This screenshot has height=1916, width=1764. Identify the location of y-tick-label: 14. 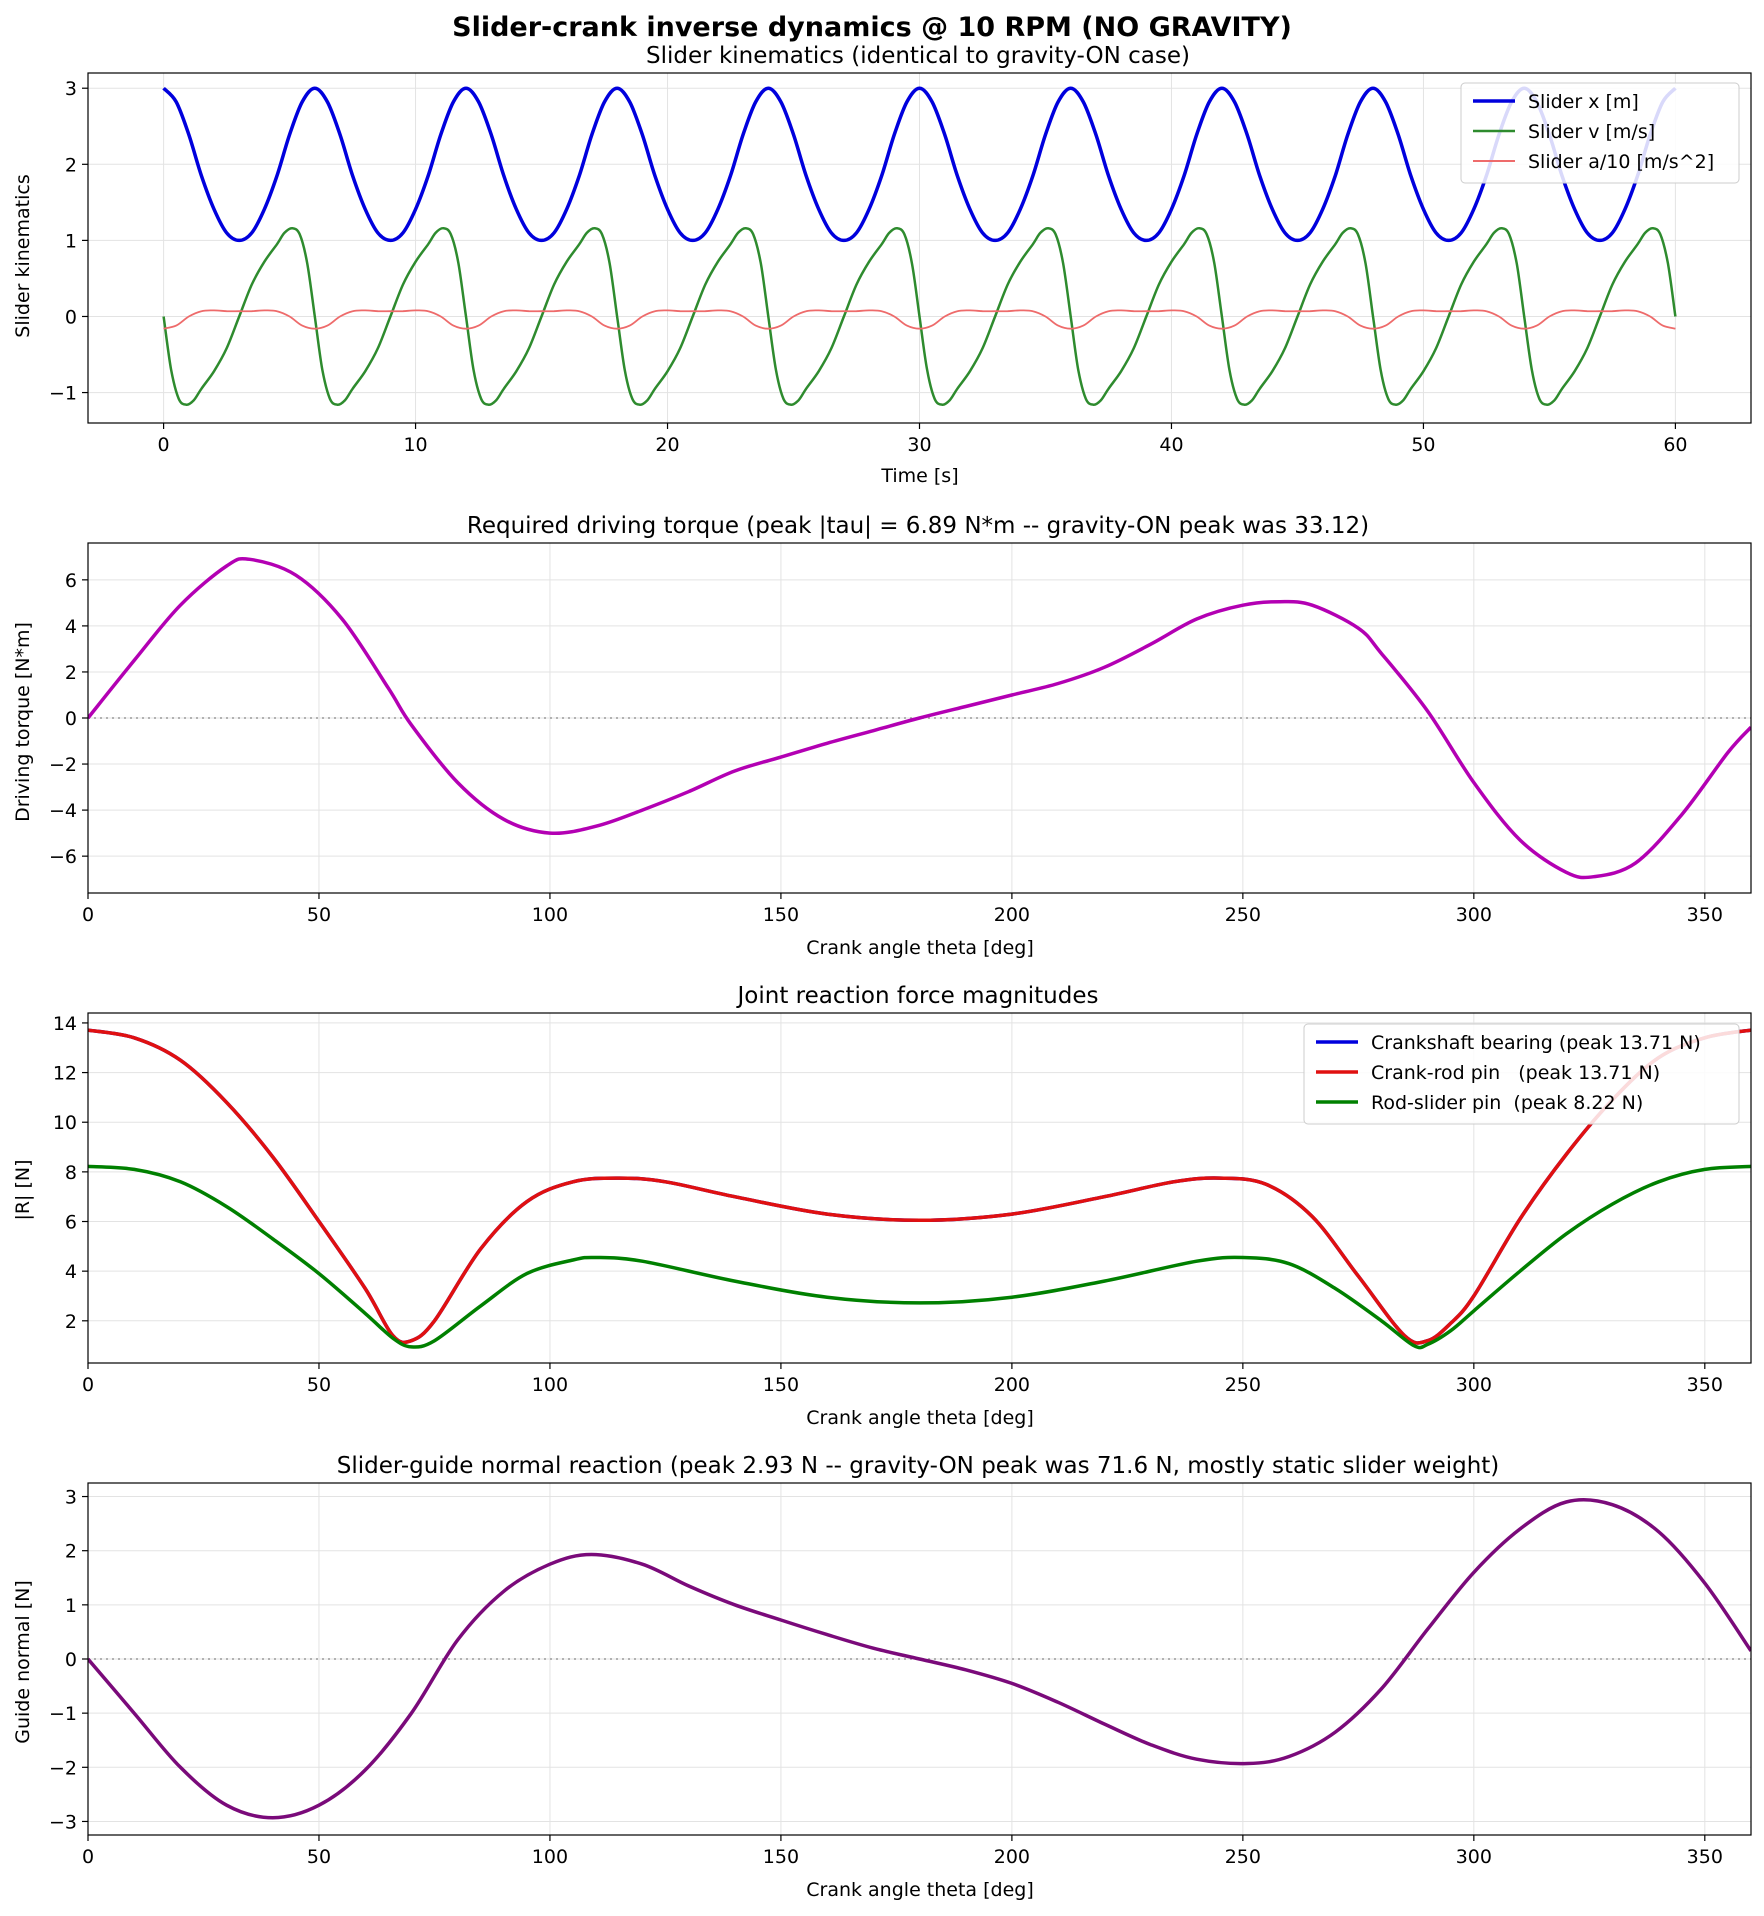
(65, 1024).